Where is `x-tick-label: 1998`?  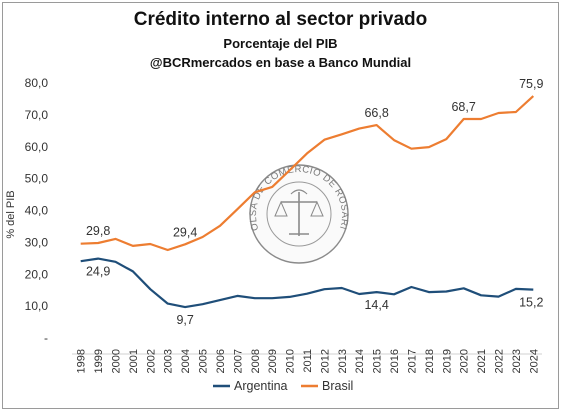 x-tick-label: 1998 is located at coordinates (82, 361).